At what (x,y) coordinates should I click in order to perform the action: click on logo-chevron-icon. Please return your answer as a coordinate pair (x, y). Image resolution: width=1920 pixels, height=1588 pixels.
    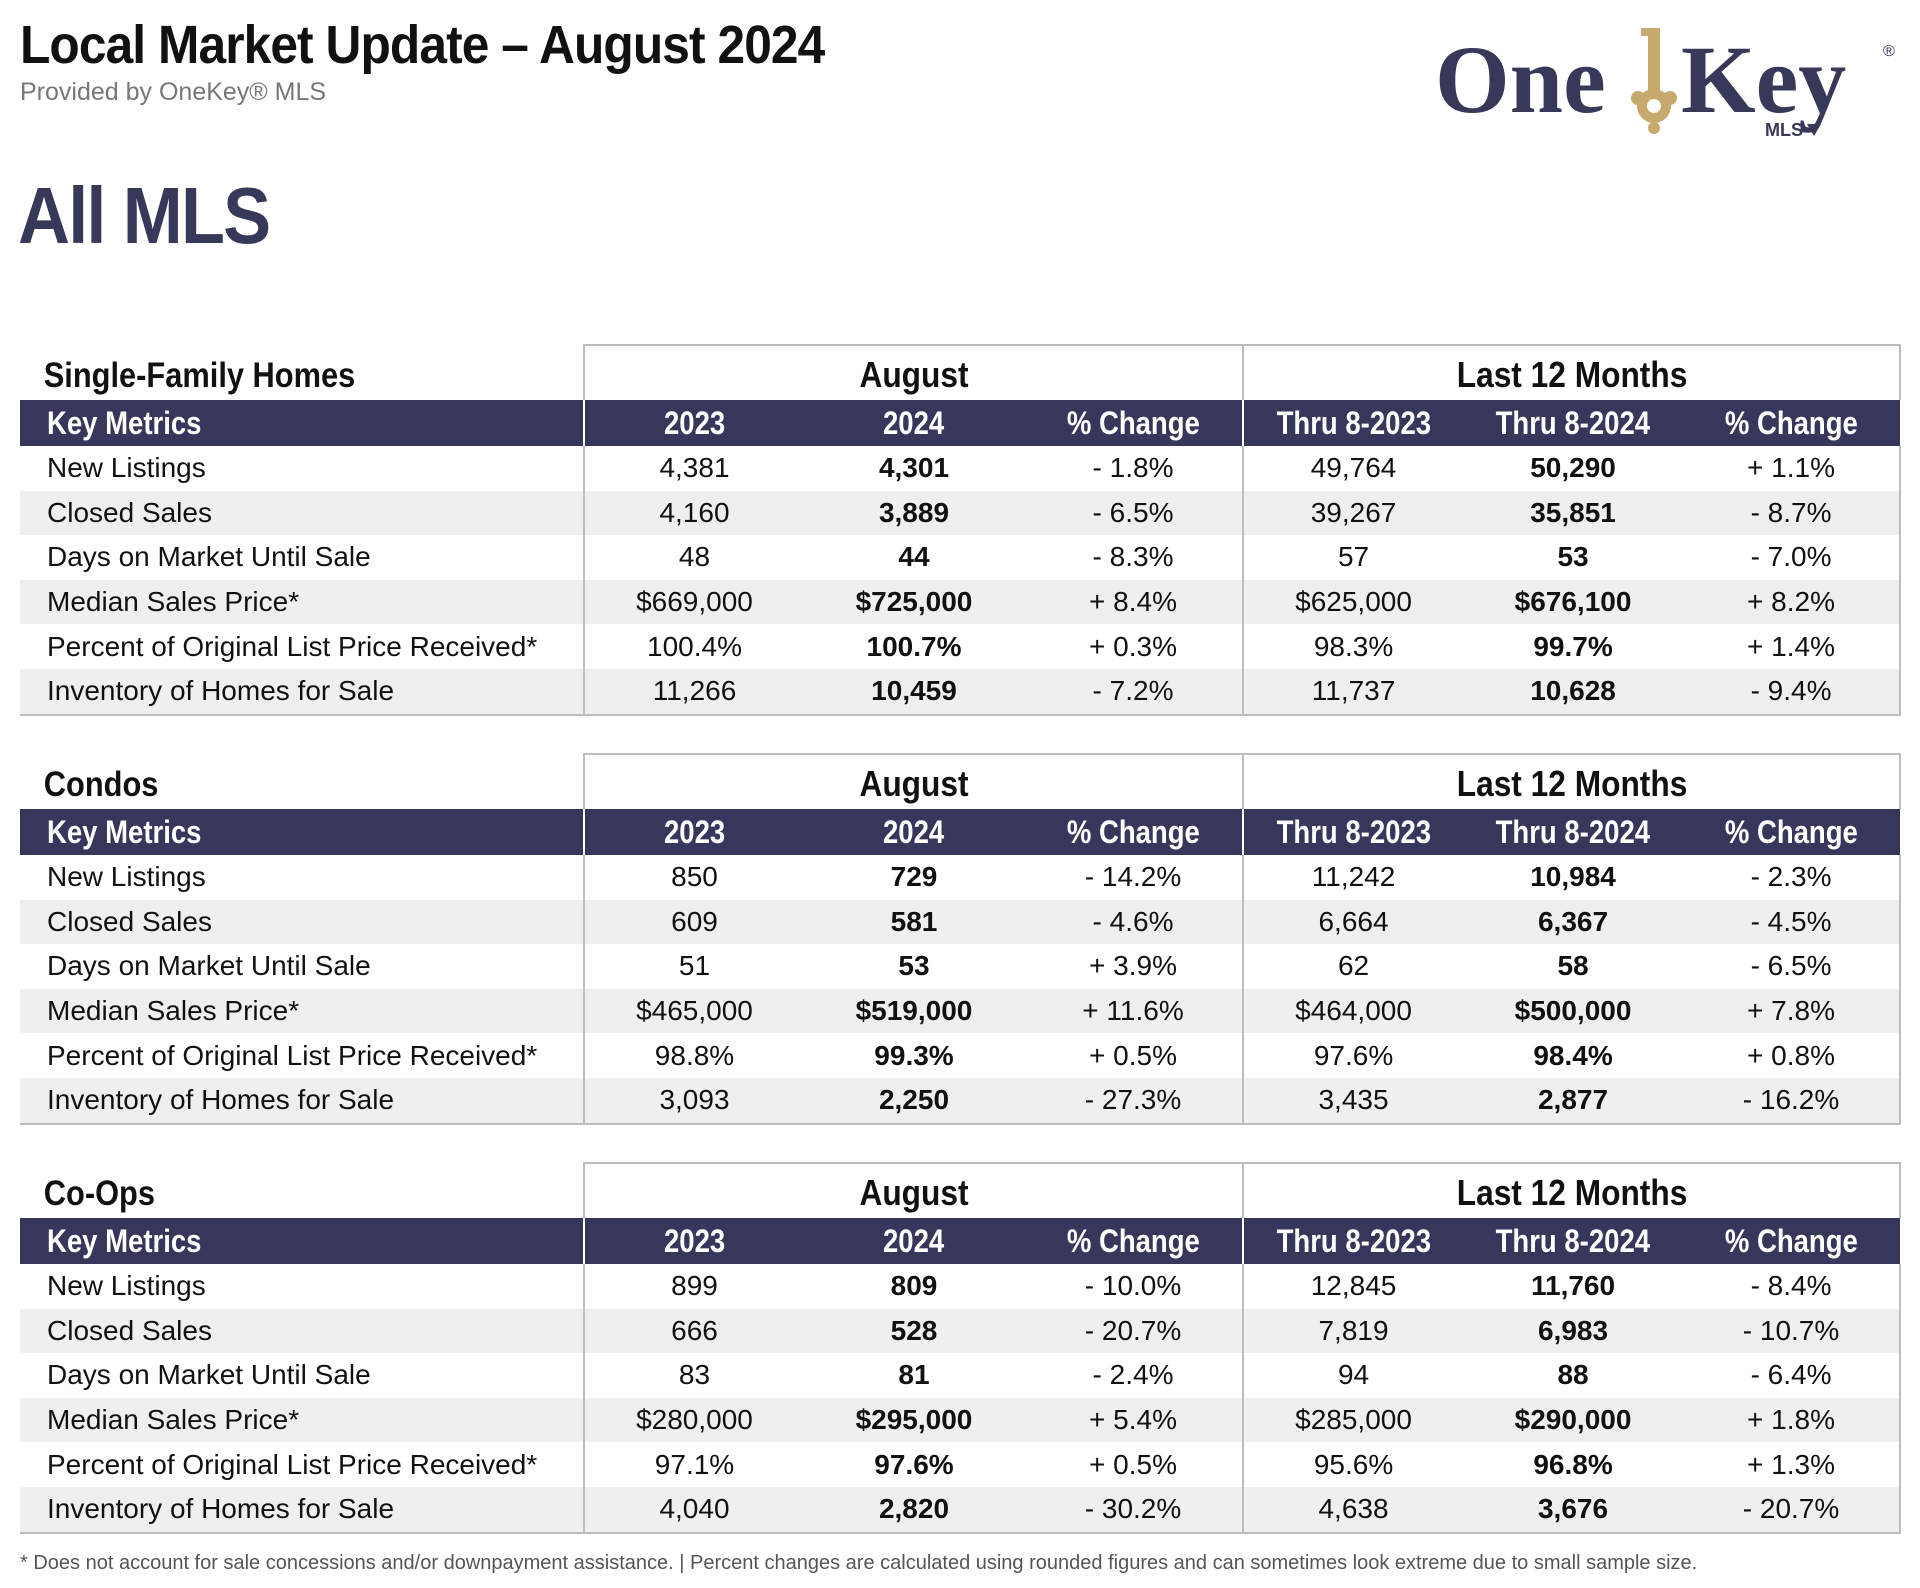
    Looking at the image, I should click on (1814, 130).